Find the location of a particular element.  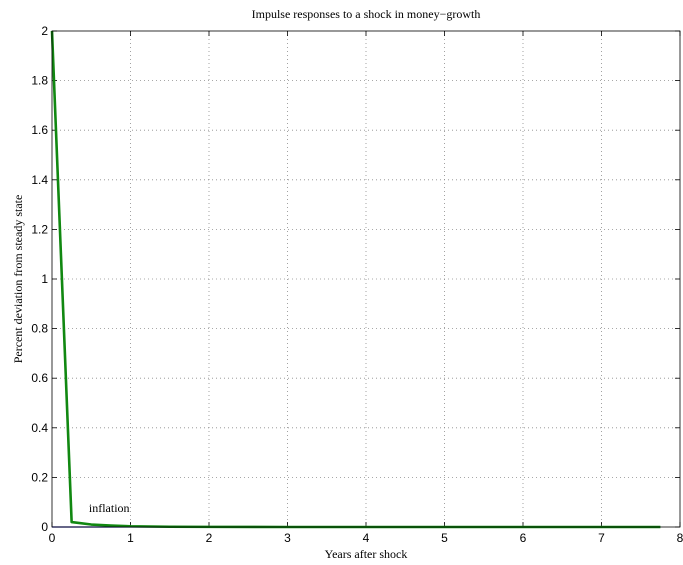

annotation-label: inflation is located at coordinates (109, 508).